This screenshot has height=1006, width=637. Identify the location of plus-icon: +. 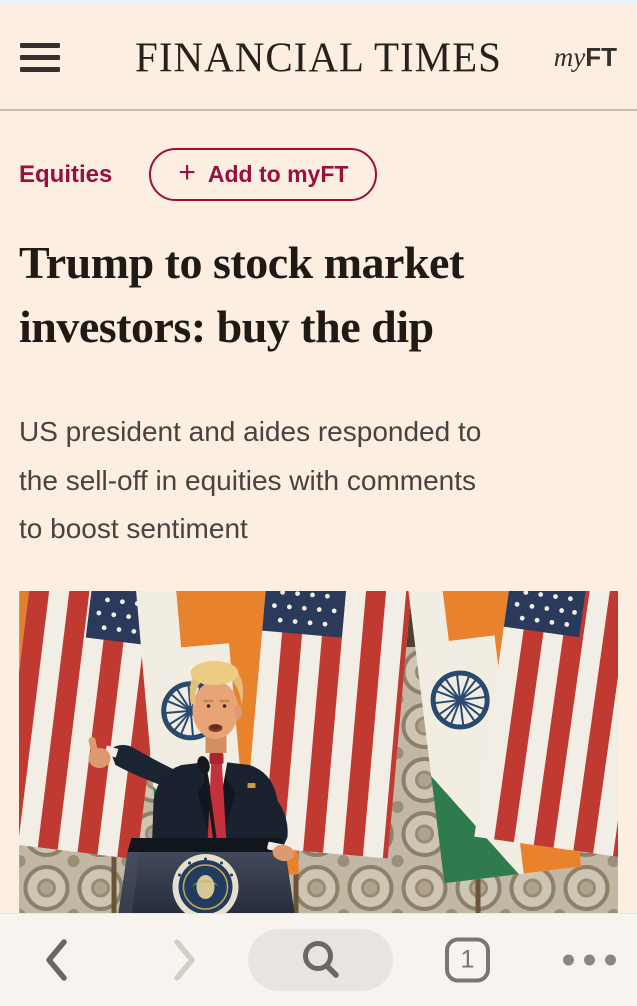
(187, 172).